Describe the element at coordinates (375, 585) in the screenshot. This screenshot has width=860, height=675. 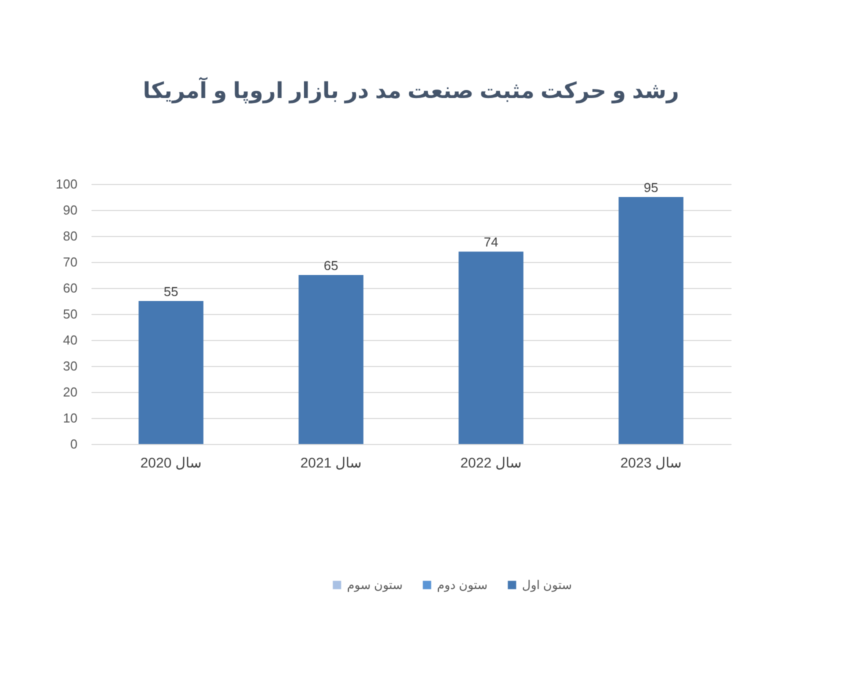
I see `legend-label: ستون سوم` at that location.